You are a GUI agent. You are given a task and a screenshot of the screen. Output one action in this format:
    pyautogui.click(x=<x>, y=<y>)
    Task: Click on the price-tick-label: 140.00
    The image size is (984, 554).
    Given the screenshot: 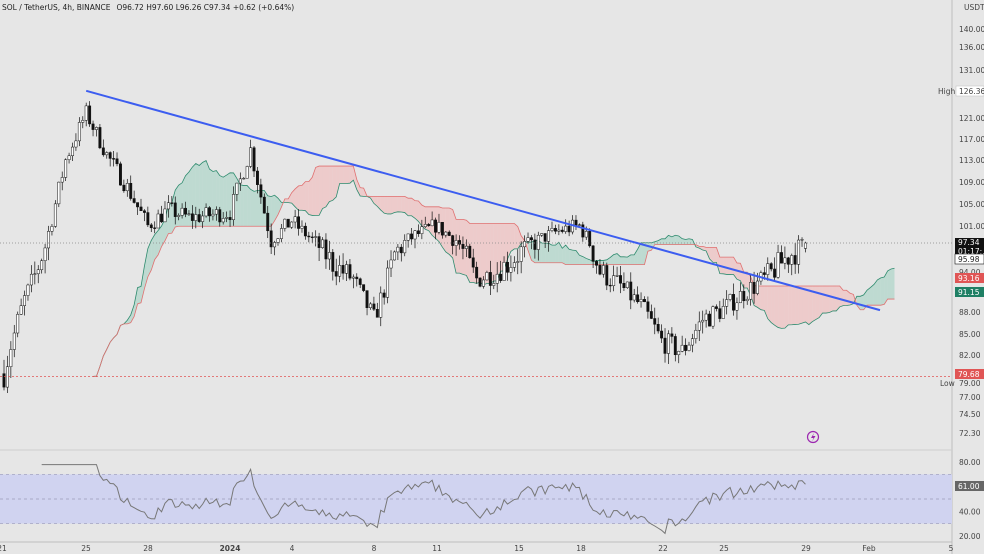 What is the action you would take?
    pyautogui.click(x=971, y=29)
    